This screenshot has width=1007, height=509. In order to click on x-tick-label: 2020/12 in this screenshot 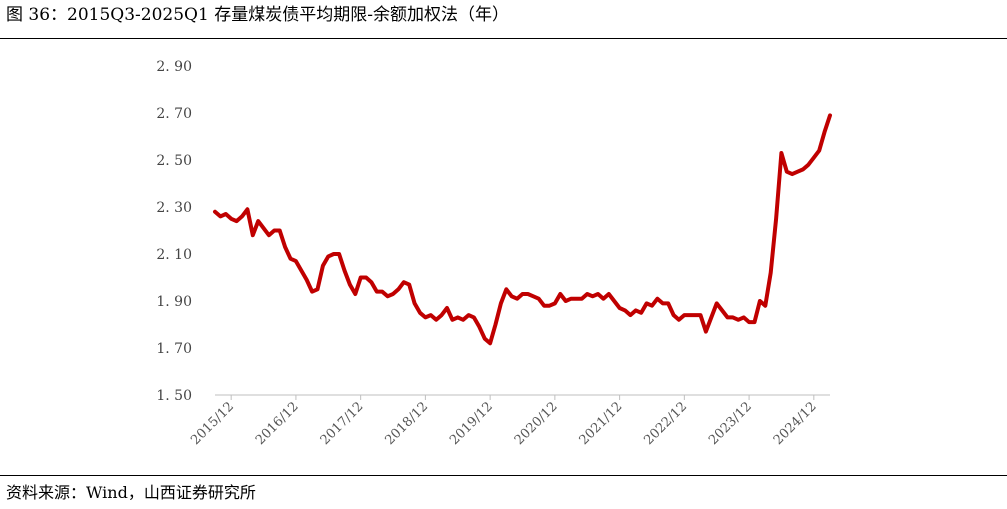, I will do `click(536, 423)`.